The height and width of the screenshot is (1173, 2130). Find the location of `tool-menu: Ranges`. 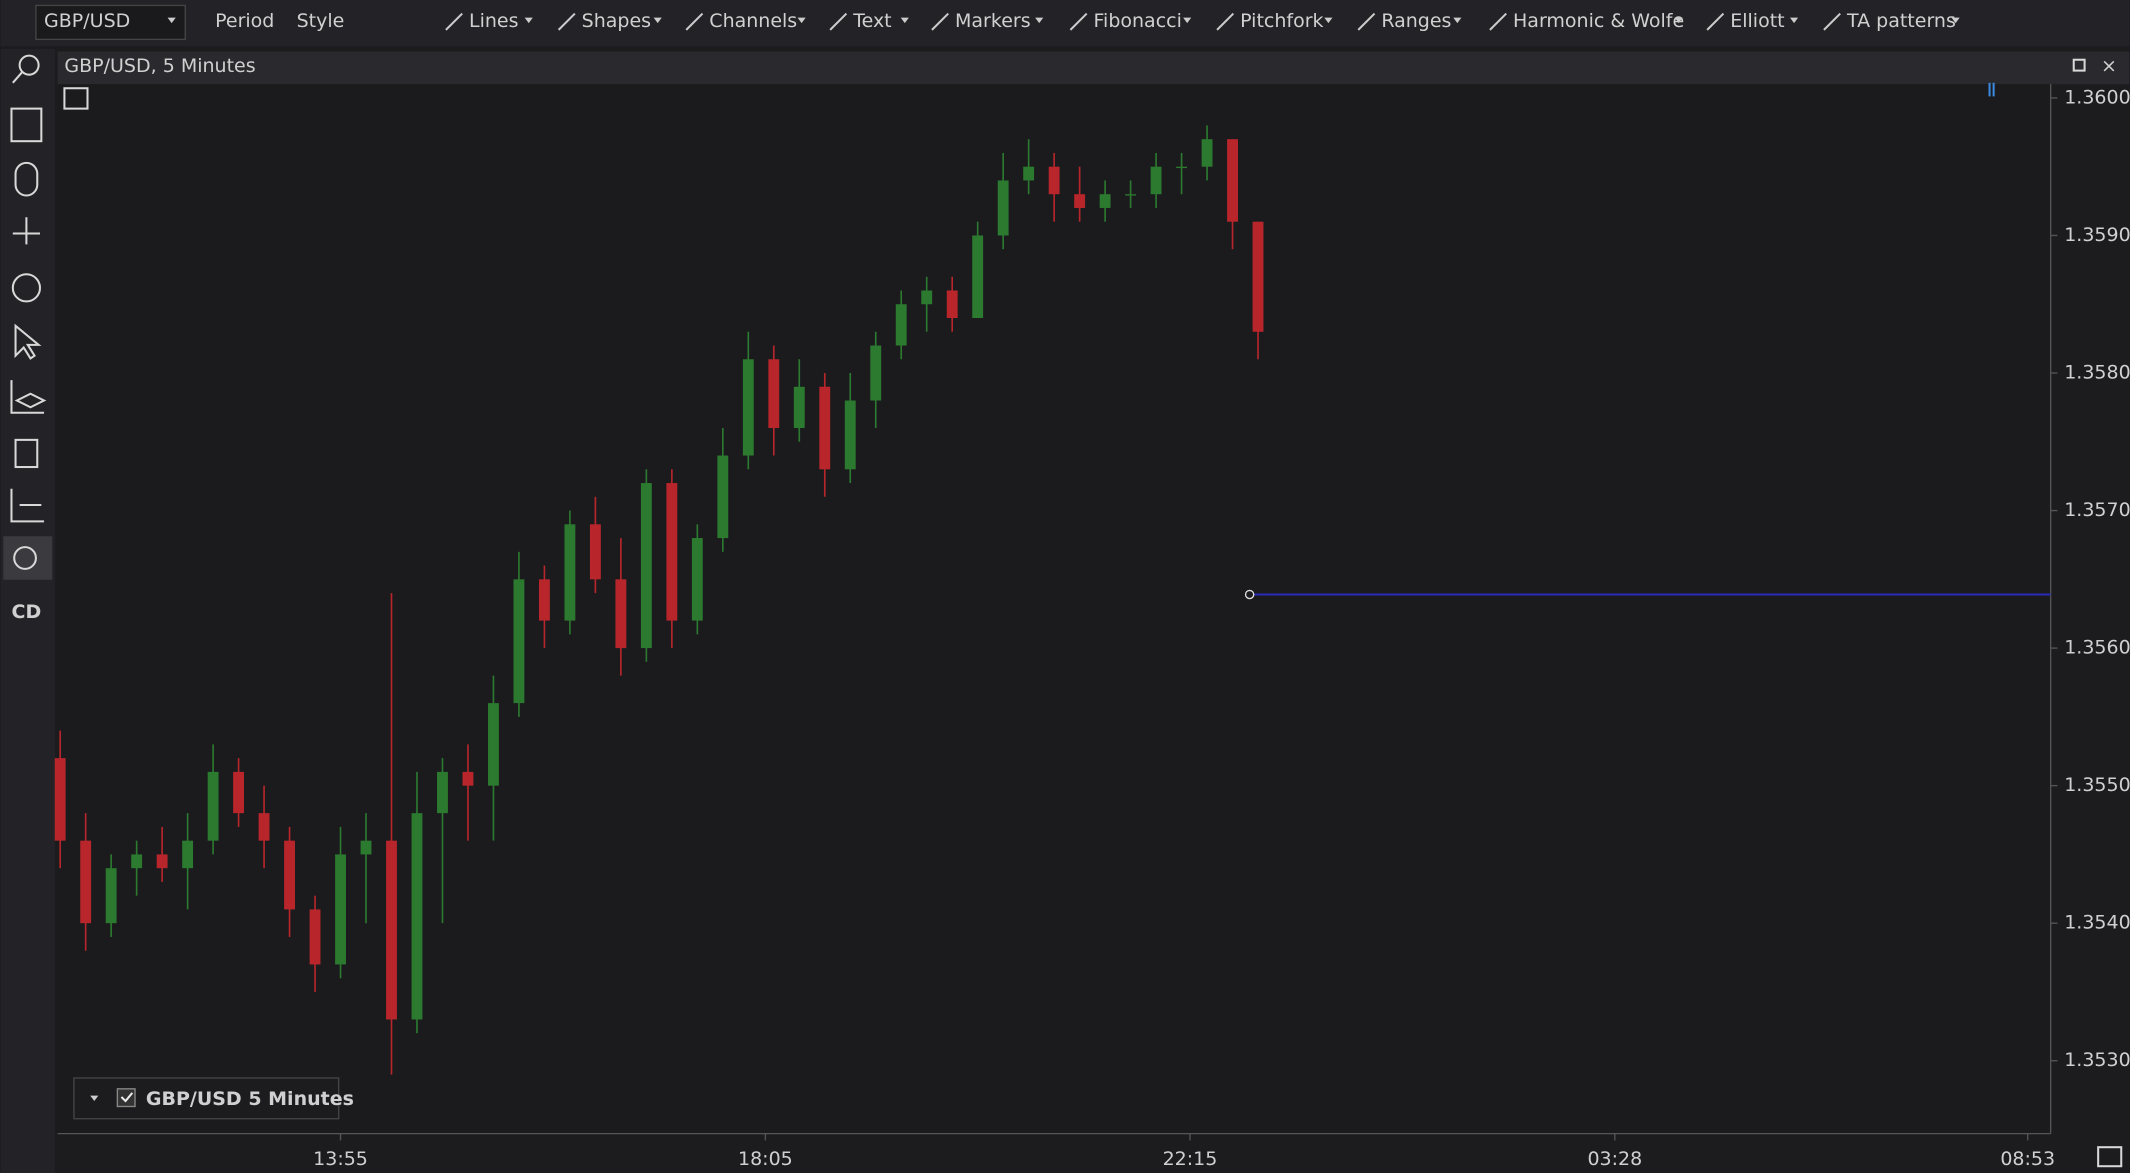

tool-menu: Ranges is located at coordinates (1416, 21).